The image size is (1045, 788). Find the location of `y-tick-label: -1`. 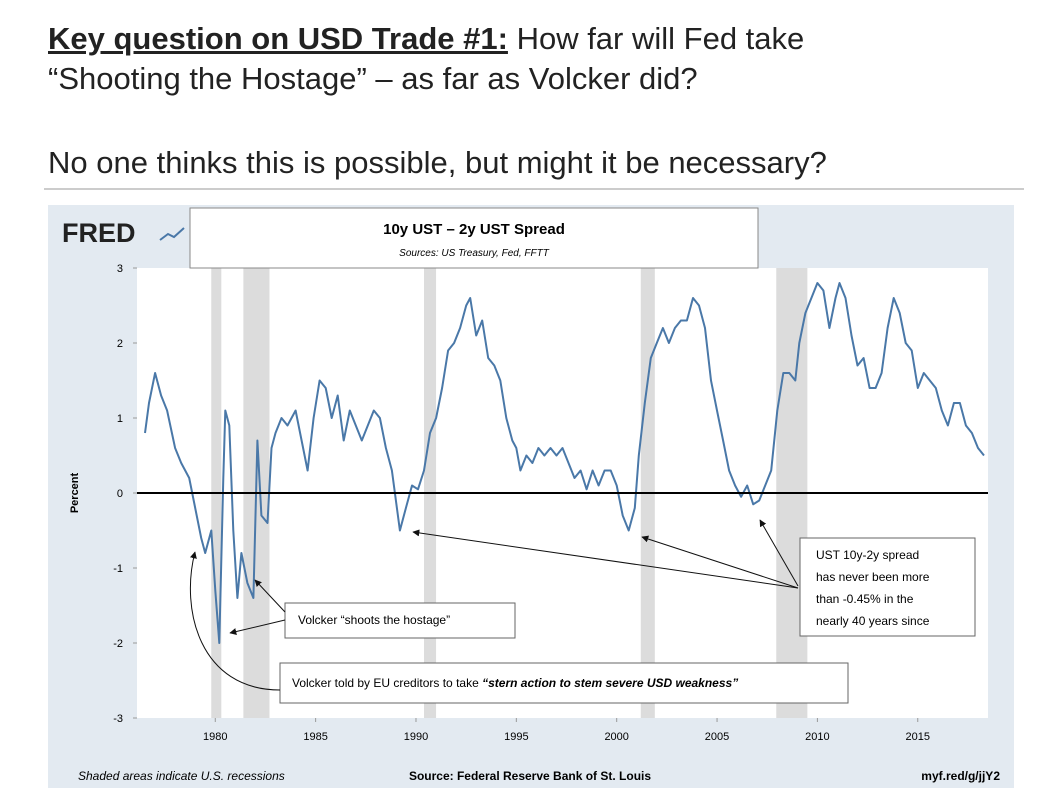

y-tick-label: -1 is located at coordinates (118, 569).